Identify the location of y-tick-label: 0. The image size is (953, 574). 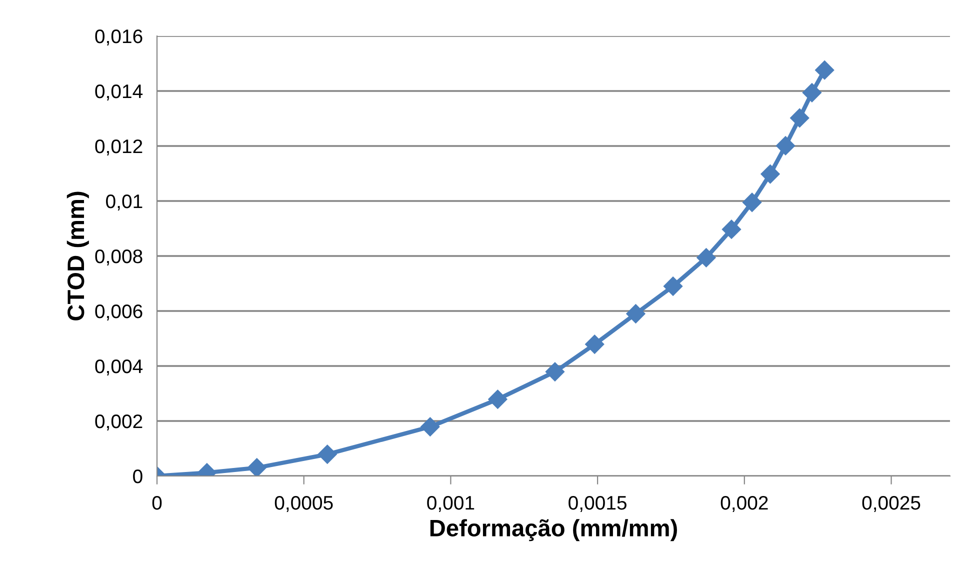
(137, 476).